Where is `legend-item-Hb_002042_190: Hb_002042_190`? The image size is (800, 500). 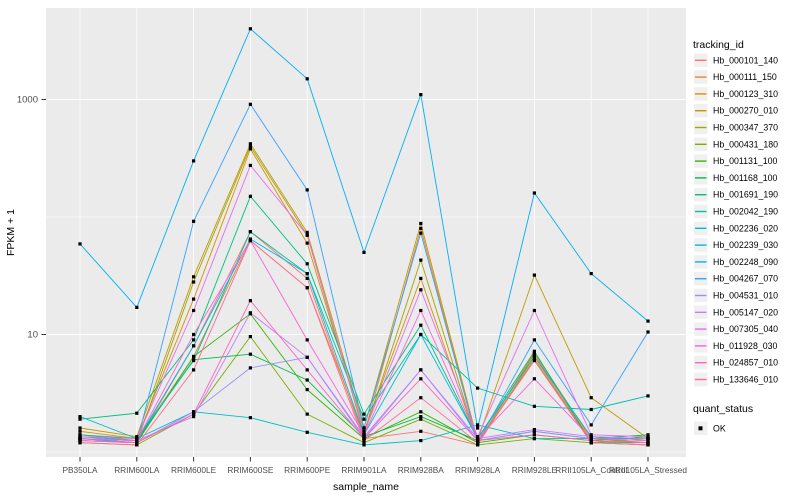 legend-item-Hb_002042_190: Hb_002042_190 is located at coordinates (736, 211).